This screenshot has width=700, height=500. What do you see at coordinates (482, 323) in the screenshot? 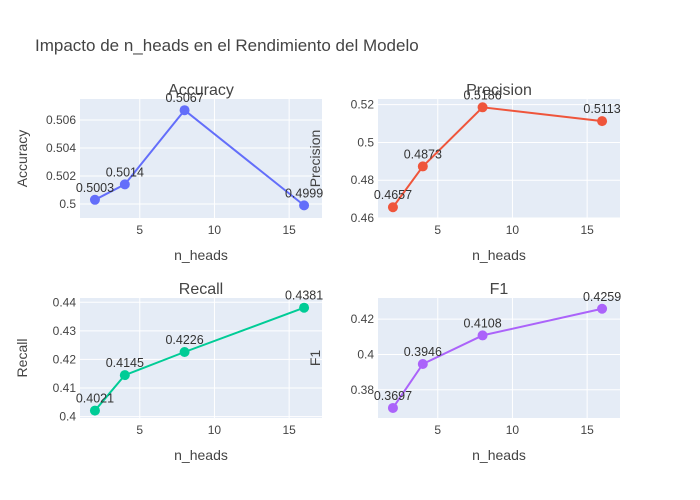
I see `data-label: 0.4108` at bounding box center [482, 323].